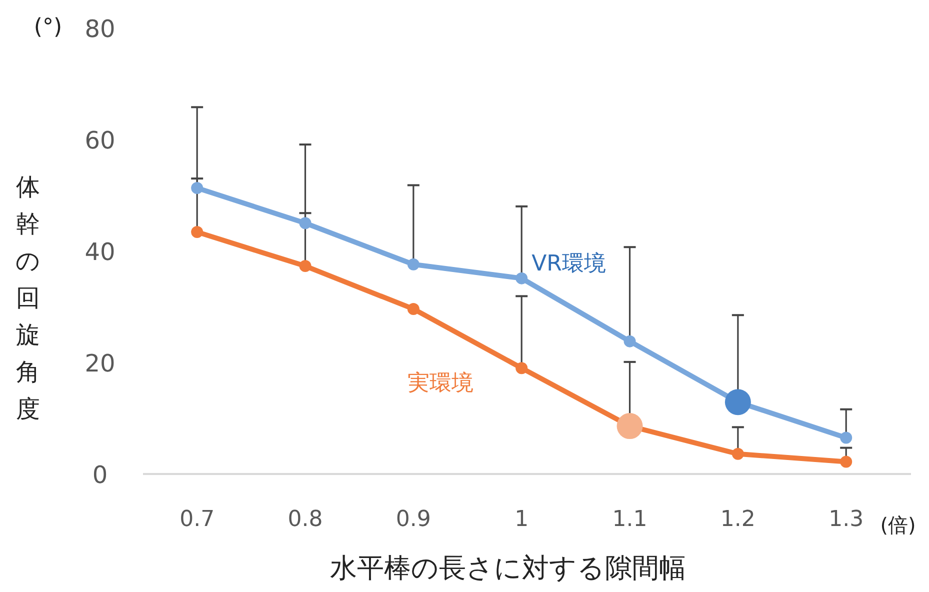 The image size is (929, 592). I want to click on y-tick-label: 20, so click(100, 364).